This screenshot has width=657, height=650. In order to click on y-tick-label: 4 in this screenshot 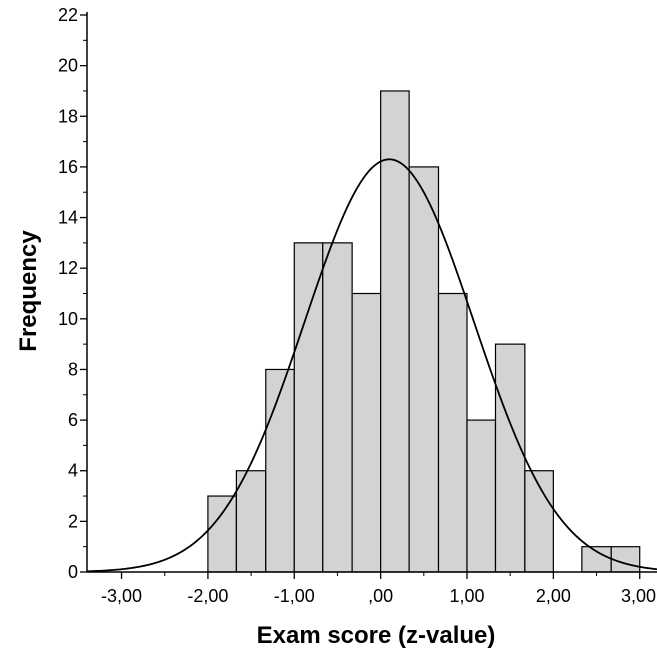, I will do `click(73, 471)`.